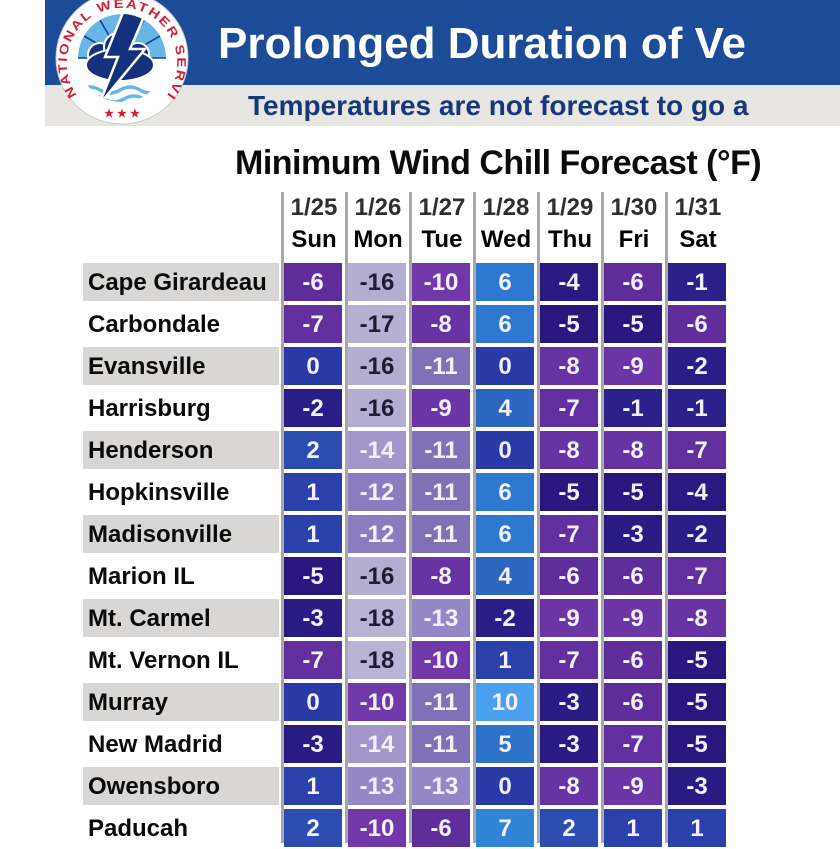 The height and width of the screenshot is (849, 840). Describe the element at coordinates (181, 534) in the screenshot. I see `row-label-city: Madisonville` at that location.